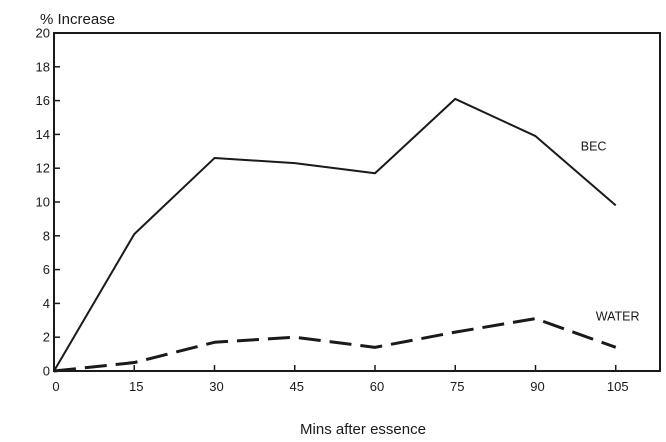 This screenshot has width=666, height=442. Describe the element at coordinates (43, 66) in the screenshot. I see `y-tick-label: 18` at that location.